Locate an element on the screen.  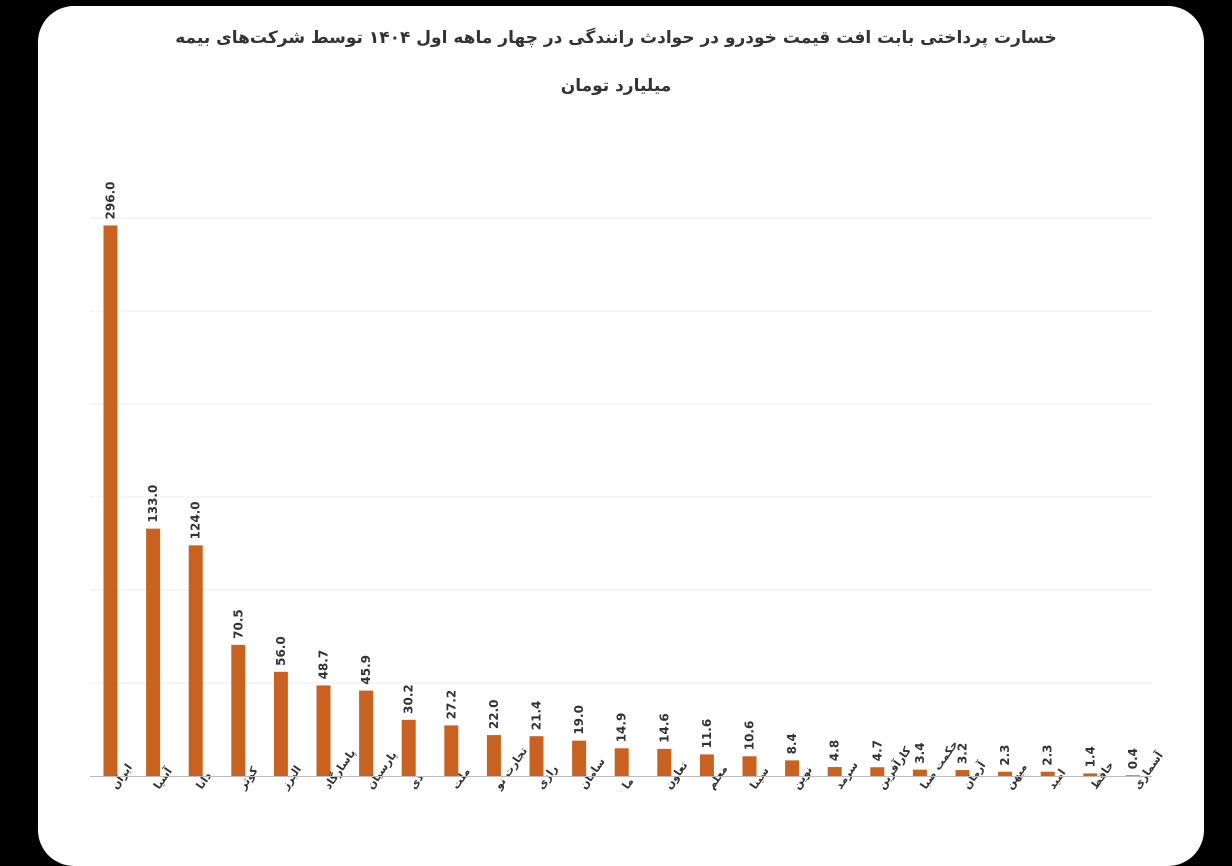
value-label: 19.0 is located at coordinates (579, 720).